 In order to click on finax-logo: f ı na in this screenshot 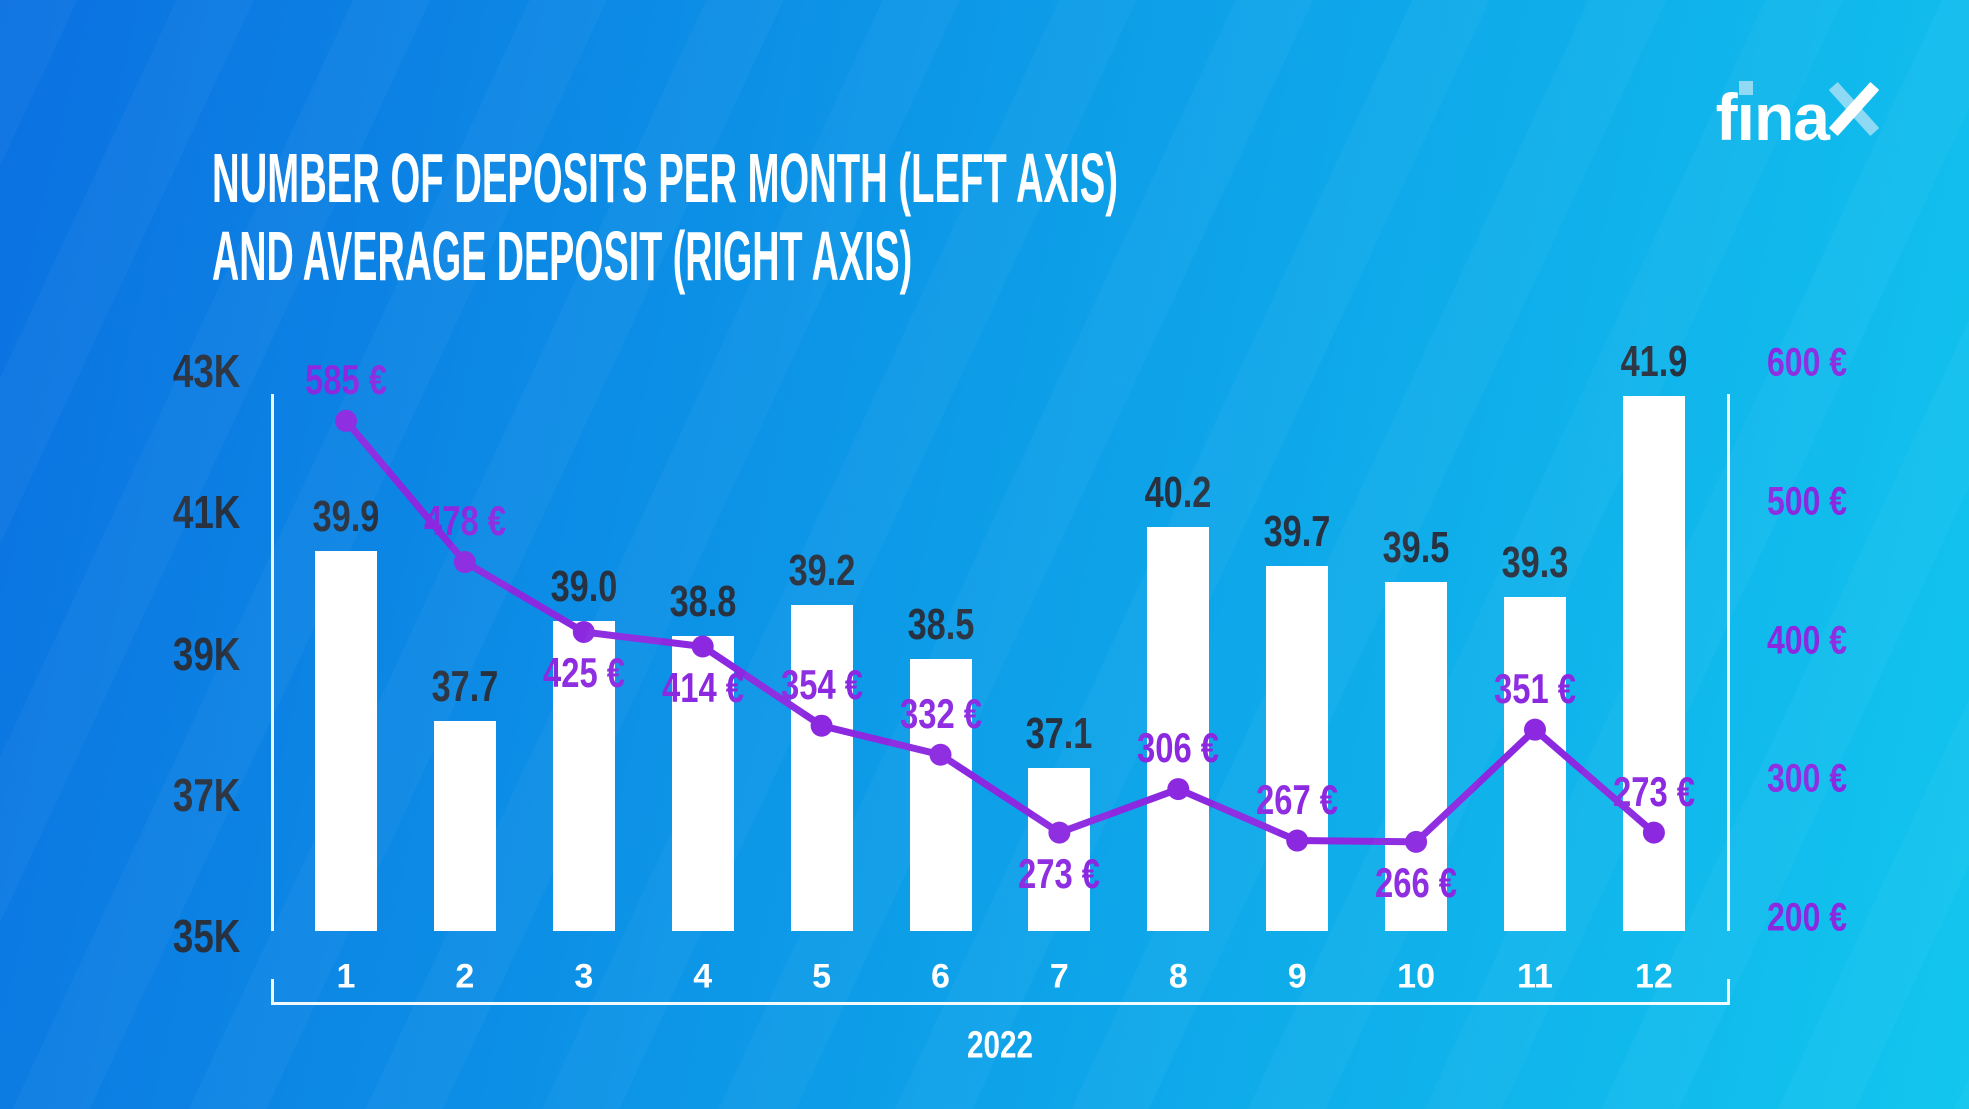, I will do `click(1797, 117)`.